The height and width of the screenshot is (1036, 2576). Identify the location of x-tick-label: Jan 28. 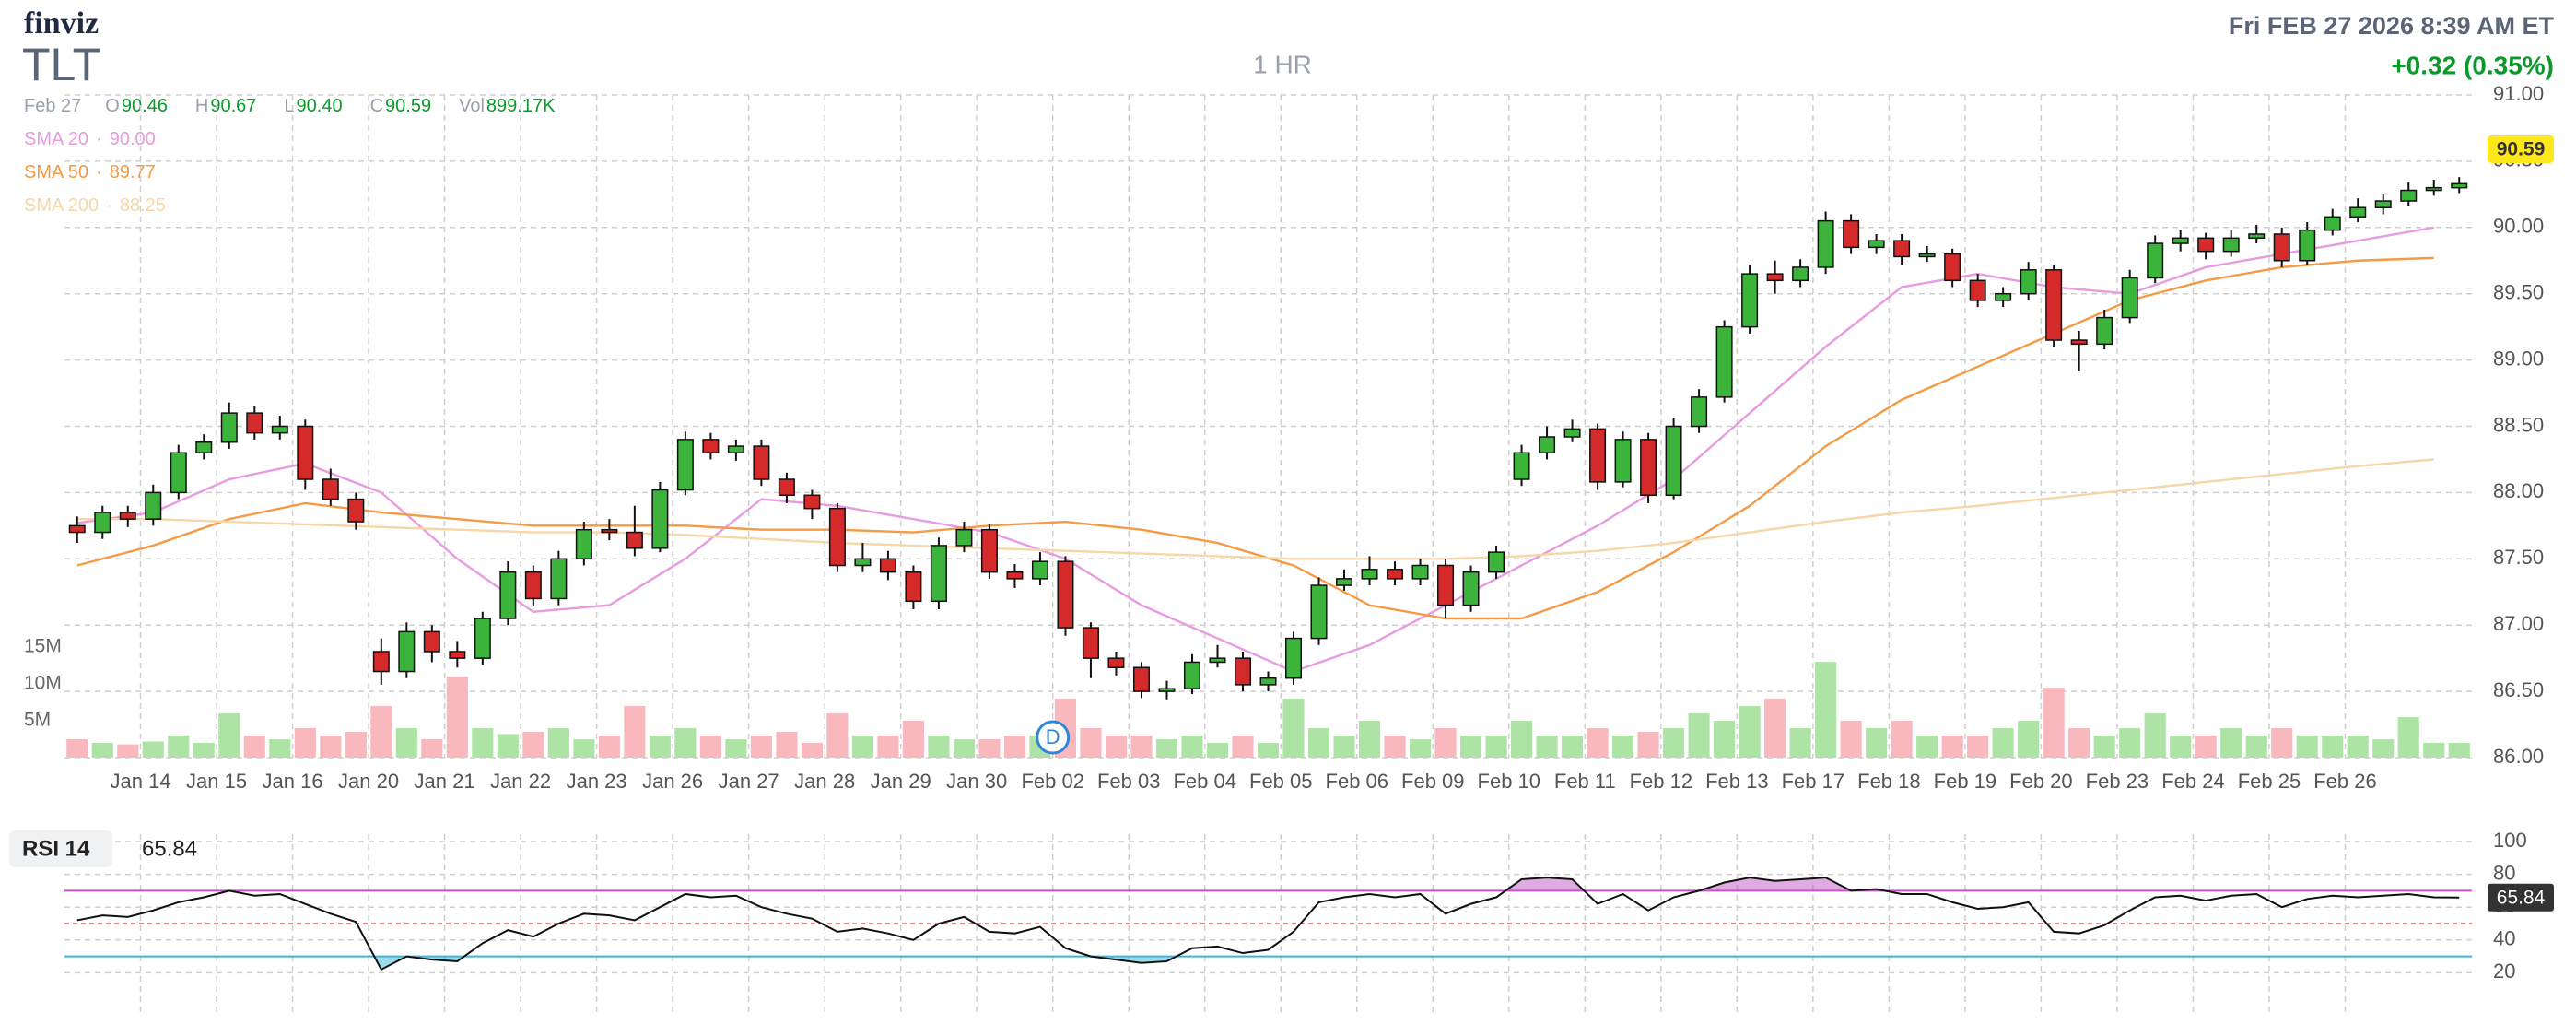
(824, 781).